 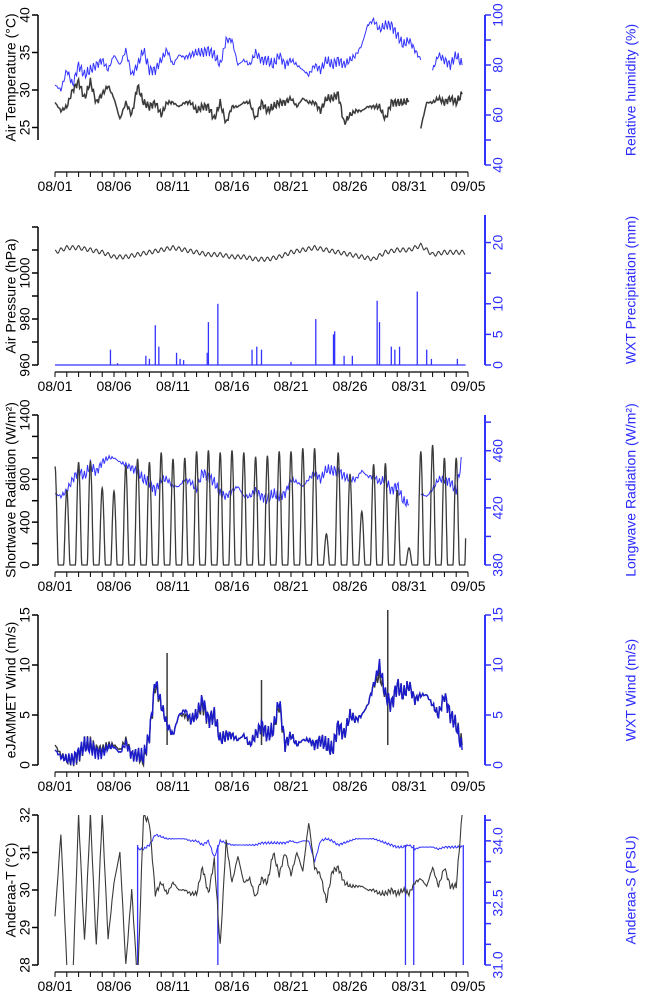 What do you see at coordinates (498, 508) in the screenshot?
I see `y-tick-label: 420` at bounding box center [498, 508].